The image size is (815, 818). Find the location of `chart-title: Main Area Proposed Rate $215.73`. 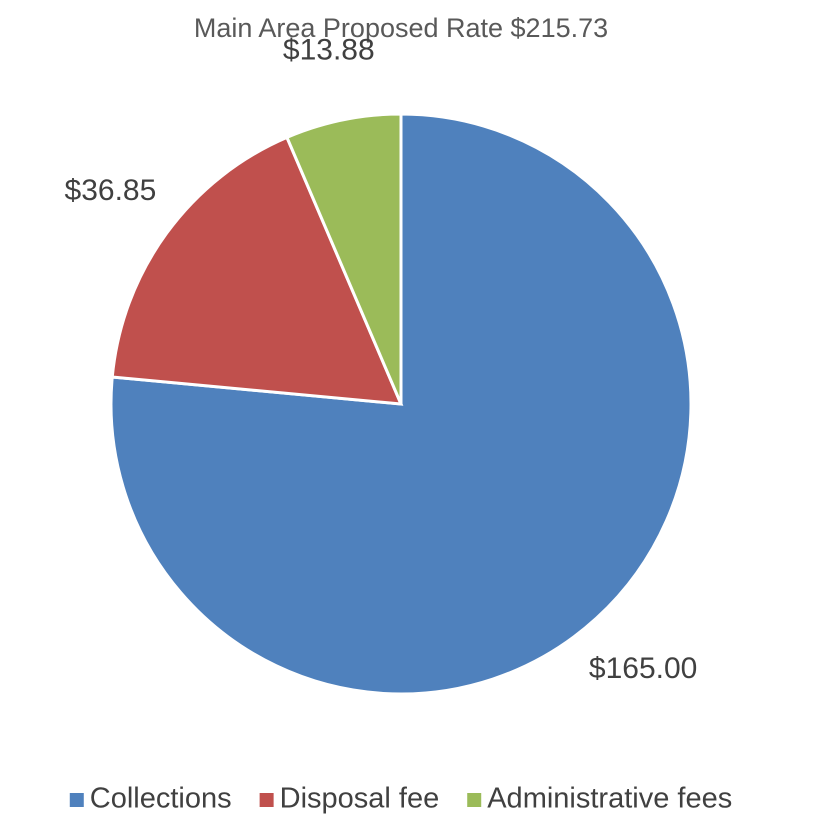

chart-title: Main Area Proposed Rate $215.73 is located at coordinates (401, 28).